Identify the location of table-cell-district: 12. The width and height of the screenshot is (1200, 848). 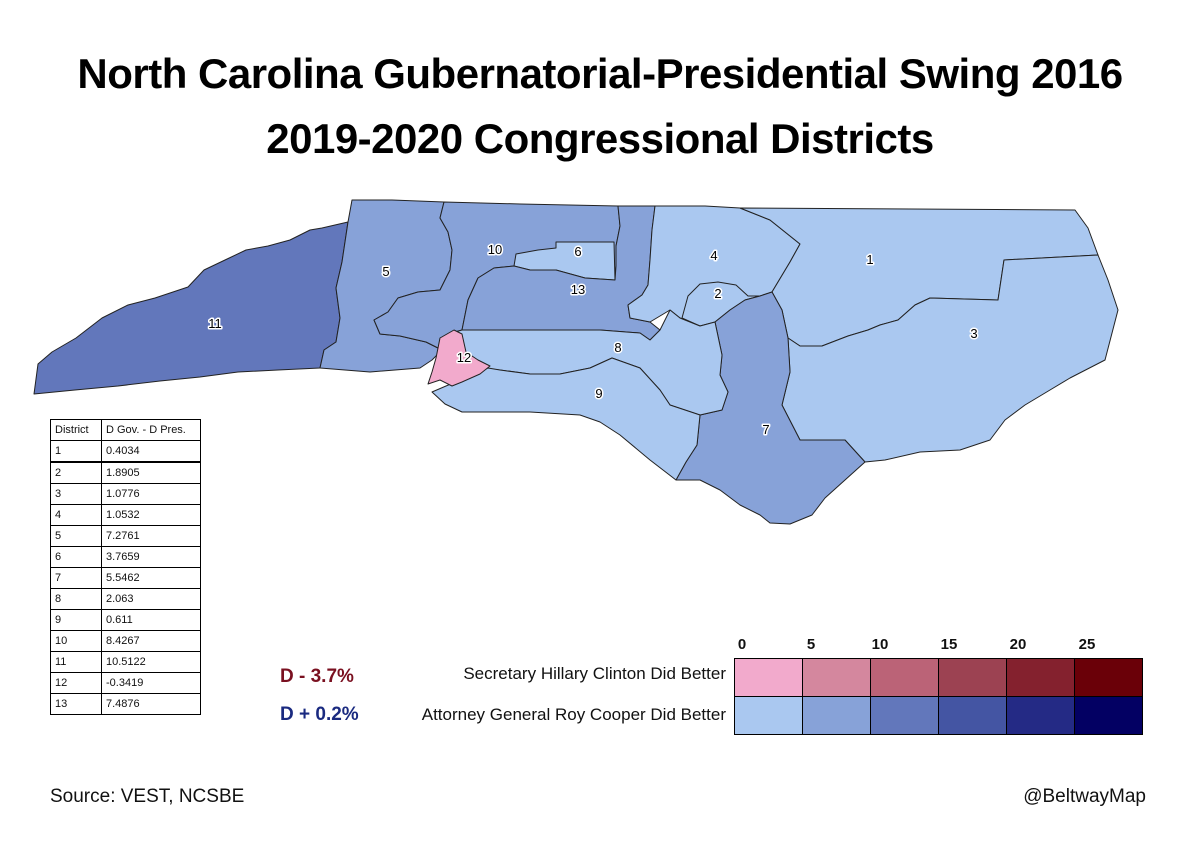
(76, 683).